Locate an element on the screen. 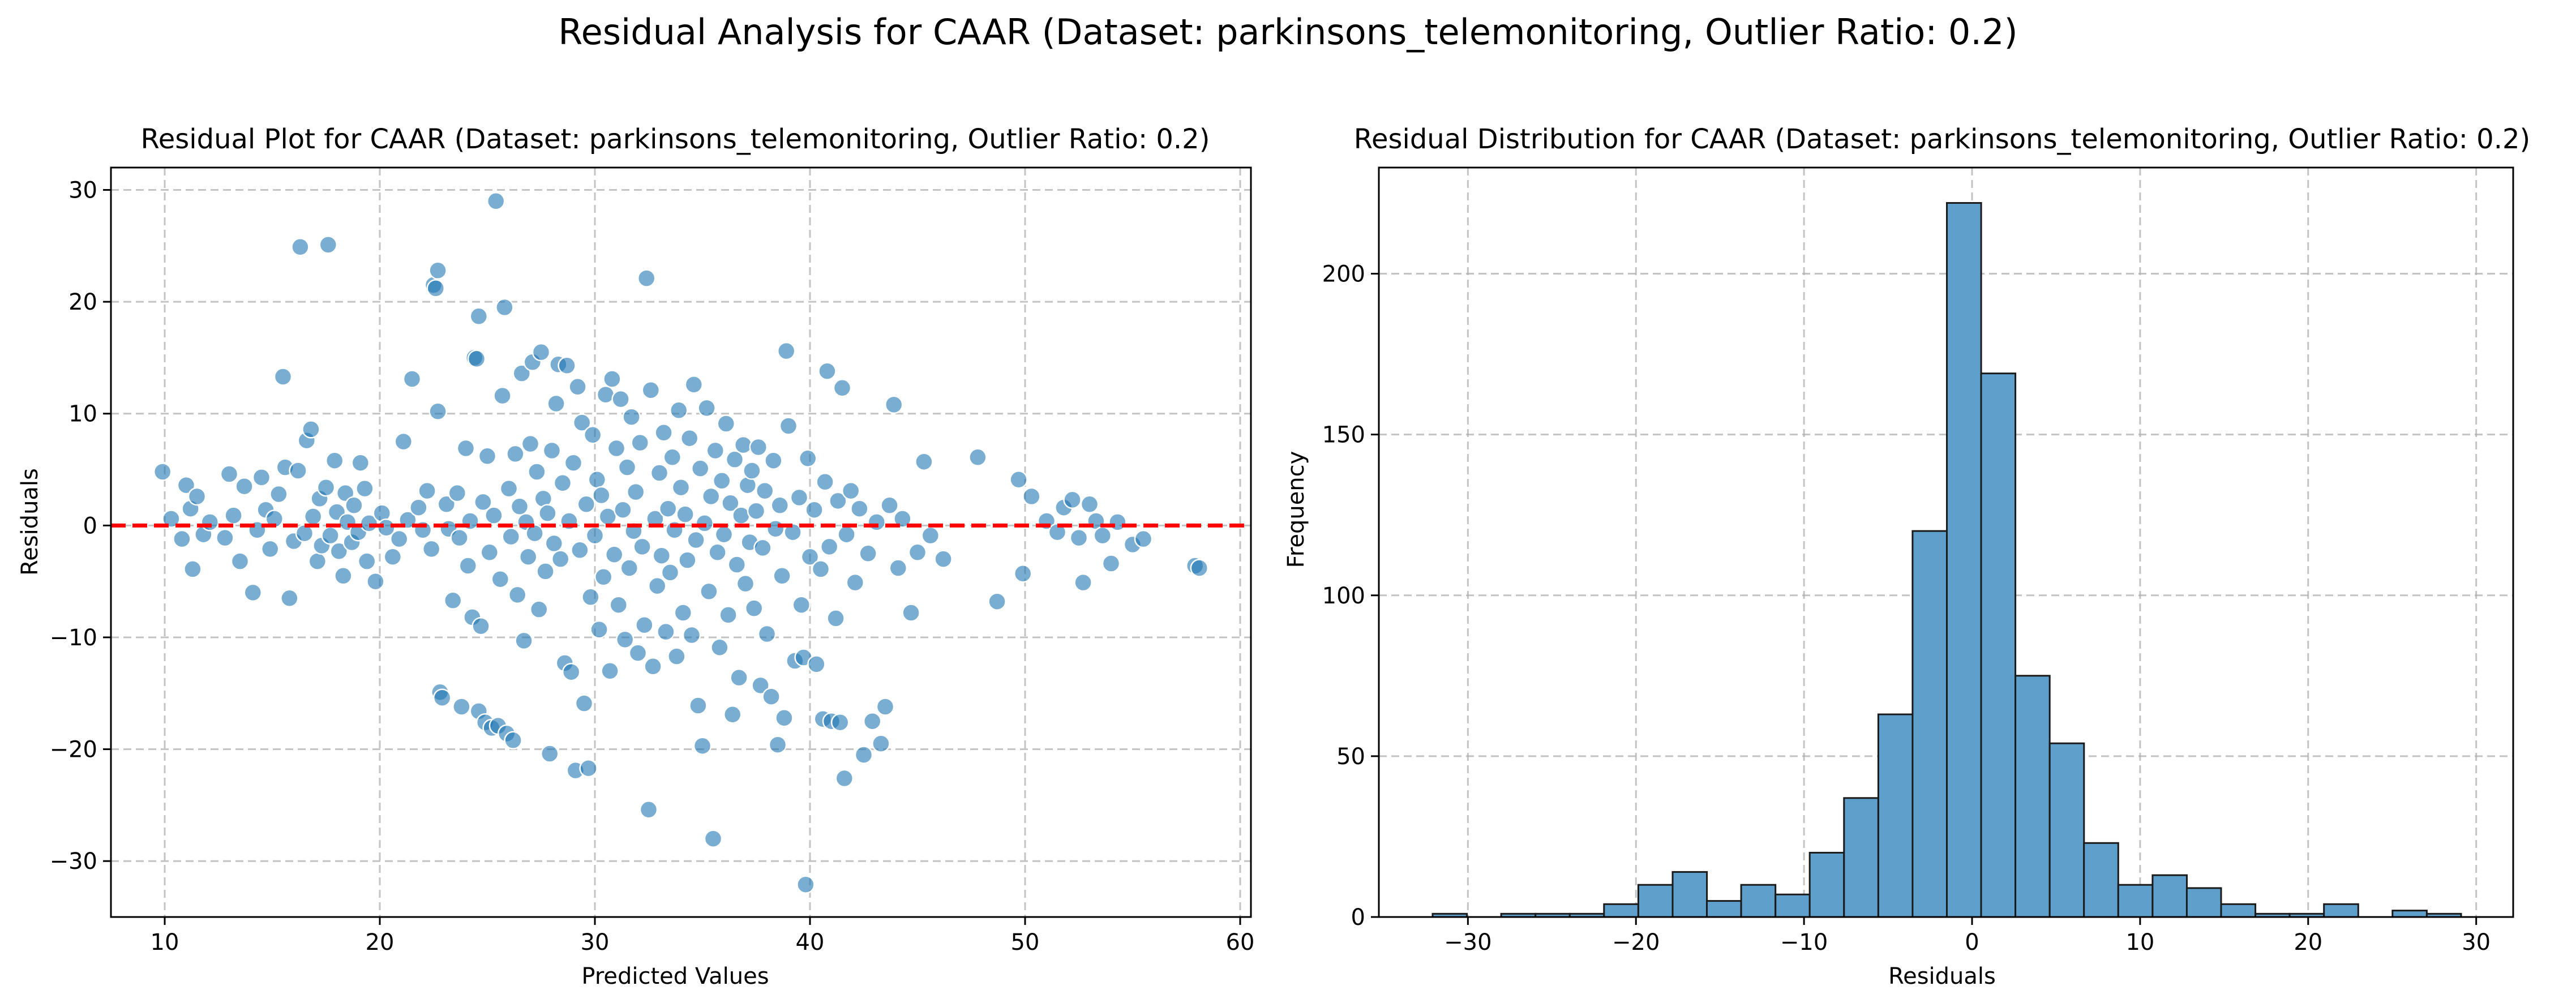 This screenshot has height=1007, width=2576. histogram-y-tick-label: 0 is located at coordinates (1358, 918).